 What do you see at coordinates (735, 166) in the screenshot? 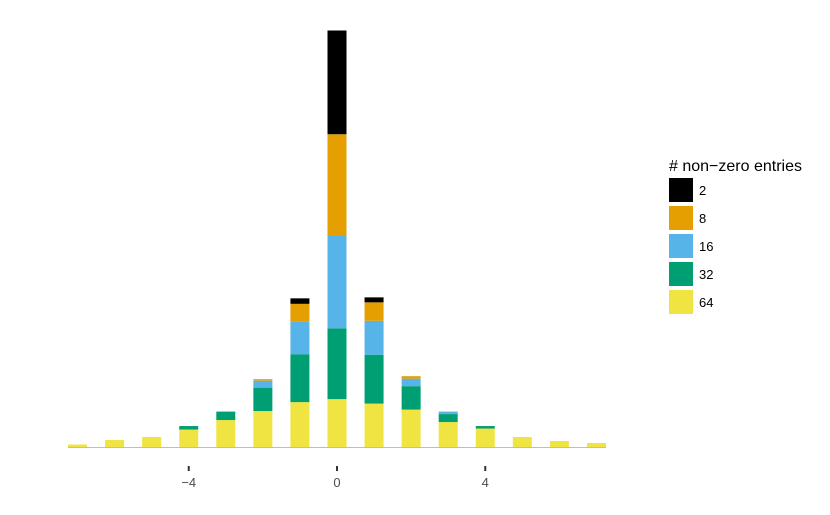
I see `legend-title: # non−zero entries` at bounding box center [735, 166].